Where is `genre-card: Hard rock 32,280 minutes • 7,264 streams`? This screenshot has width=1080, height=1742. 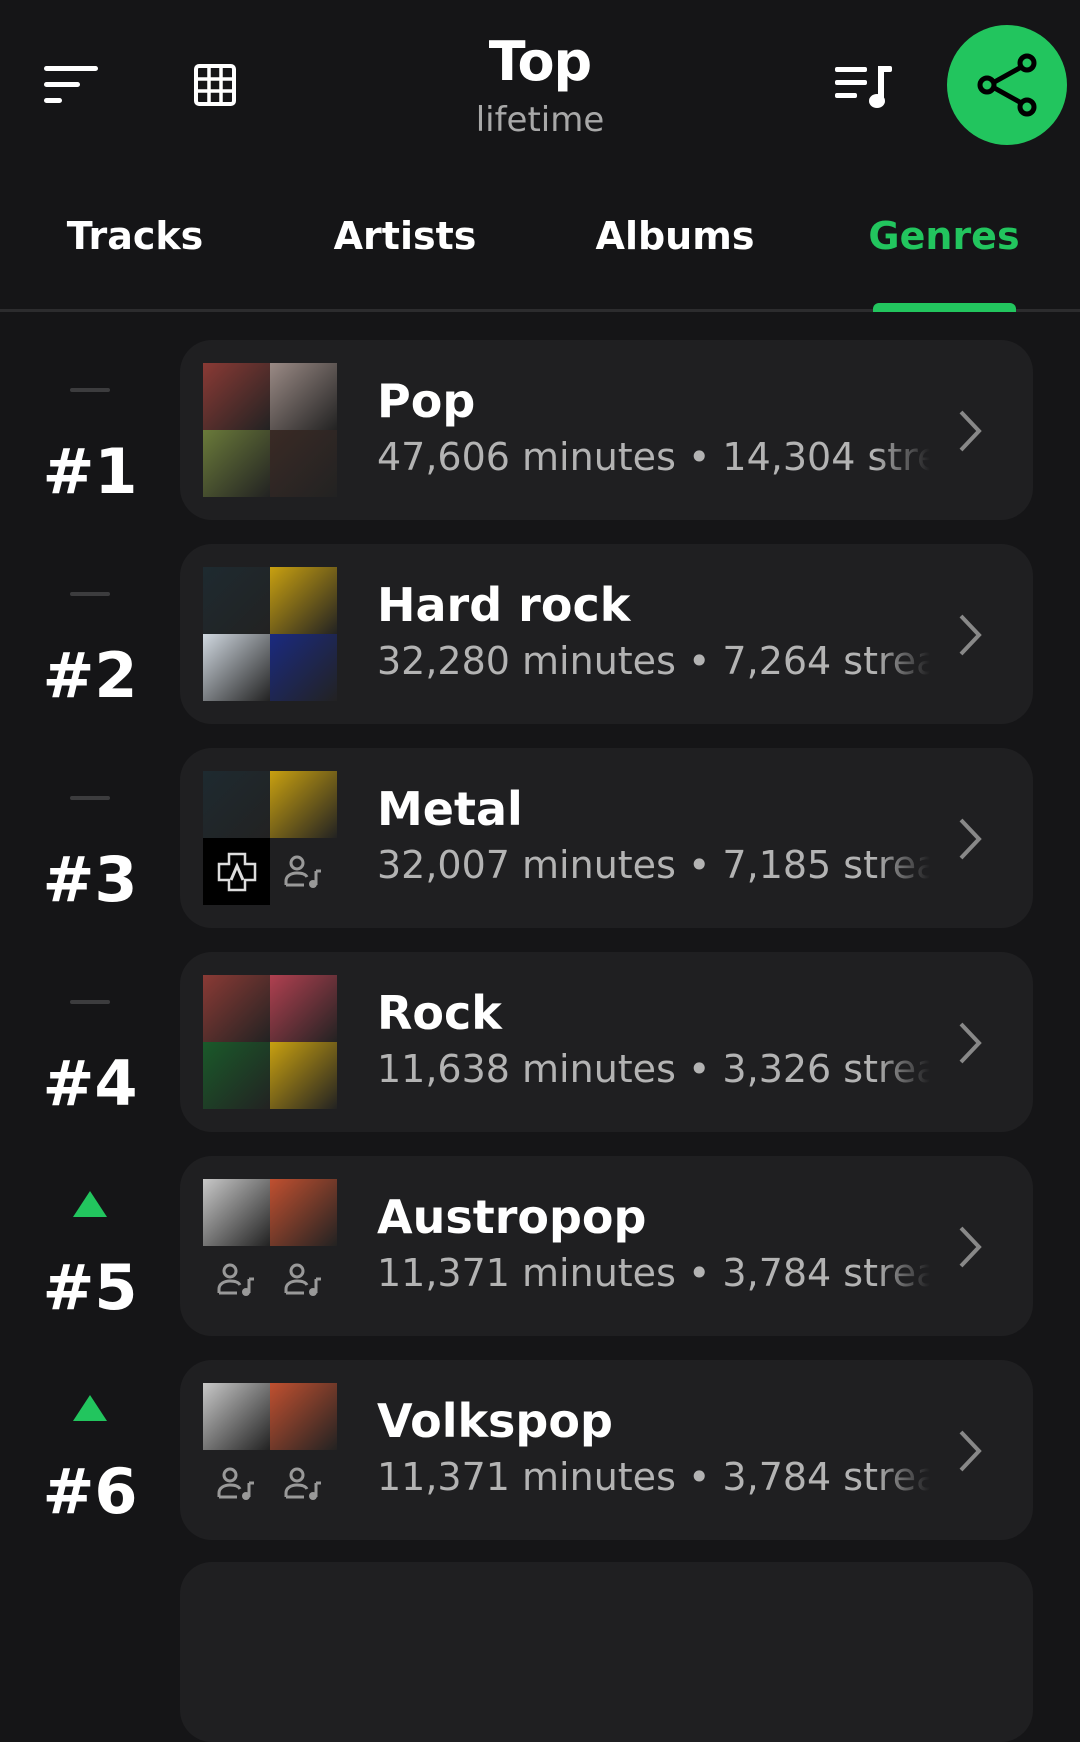 genre-card: Hard rock 32,280 minutes • 7,264 streams is located at coordinates (606, 634).